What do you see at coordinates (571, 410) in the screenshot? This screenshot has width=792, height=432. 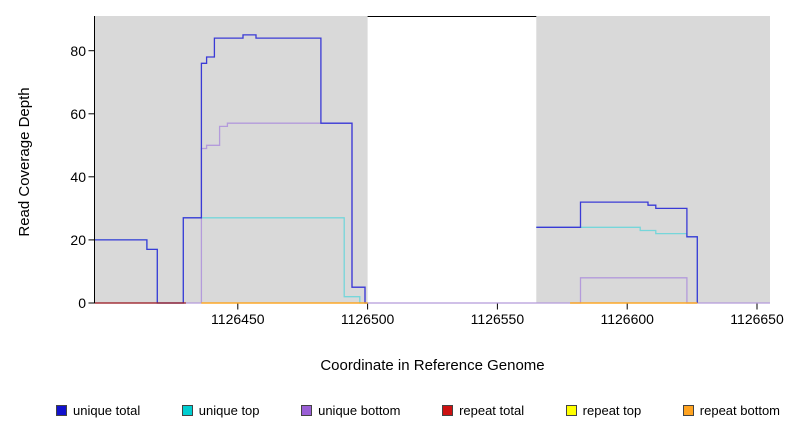 I see `legend-swatch-repeat-top` at bounding box center [571, 410].